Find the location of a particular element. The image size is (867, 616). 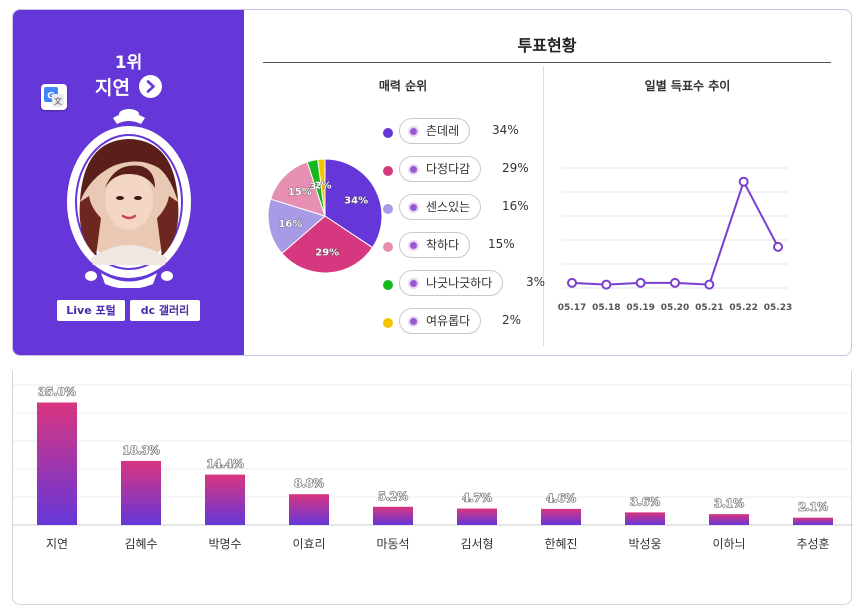

bar-value-label: 3.1% is located at coordinates (729, 503).